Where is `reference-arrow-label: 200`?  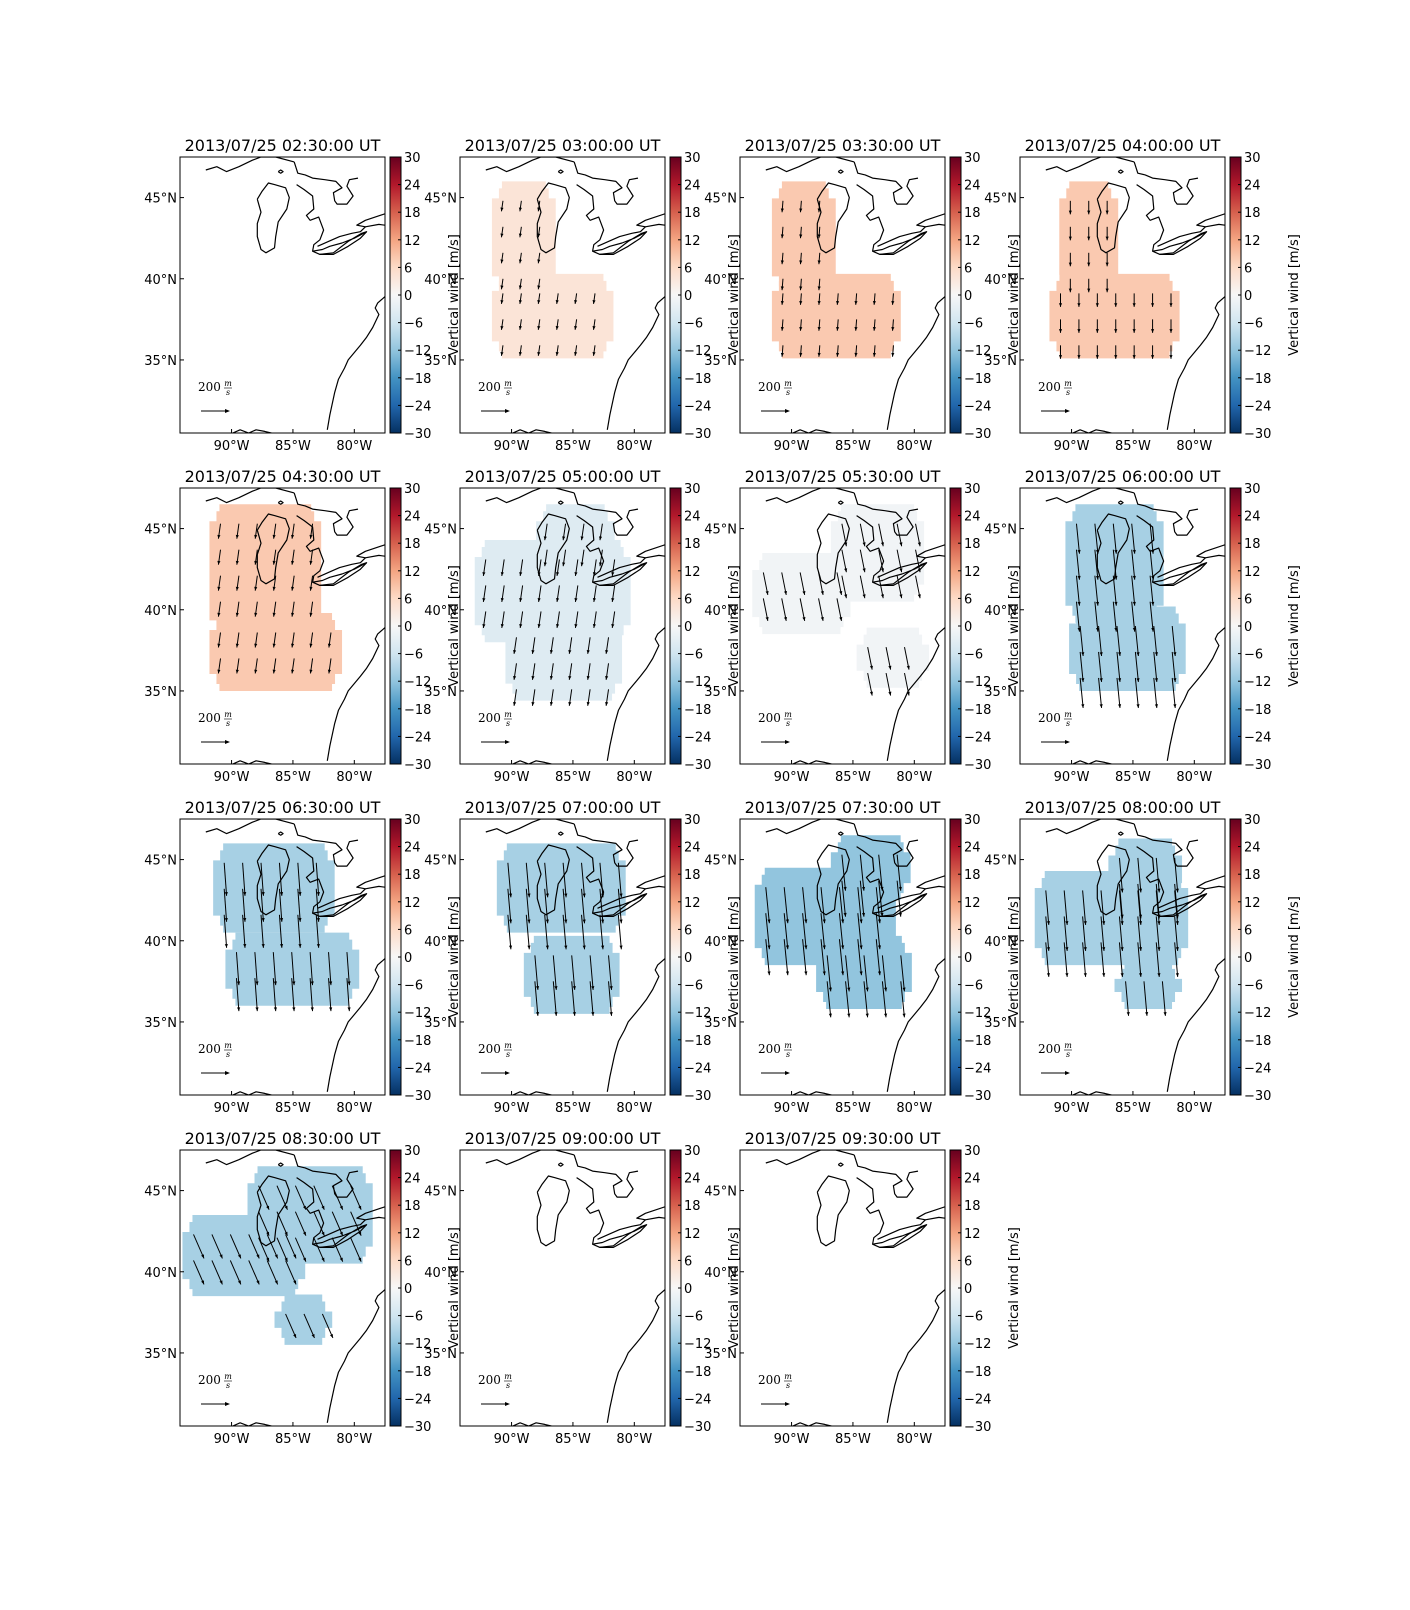 reference-arrow-label: 200 is located at coordinates (489, 1380).